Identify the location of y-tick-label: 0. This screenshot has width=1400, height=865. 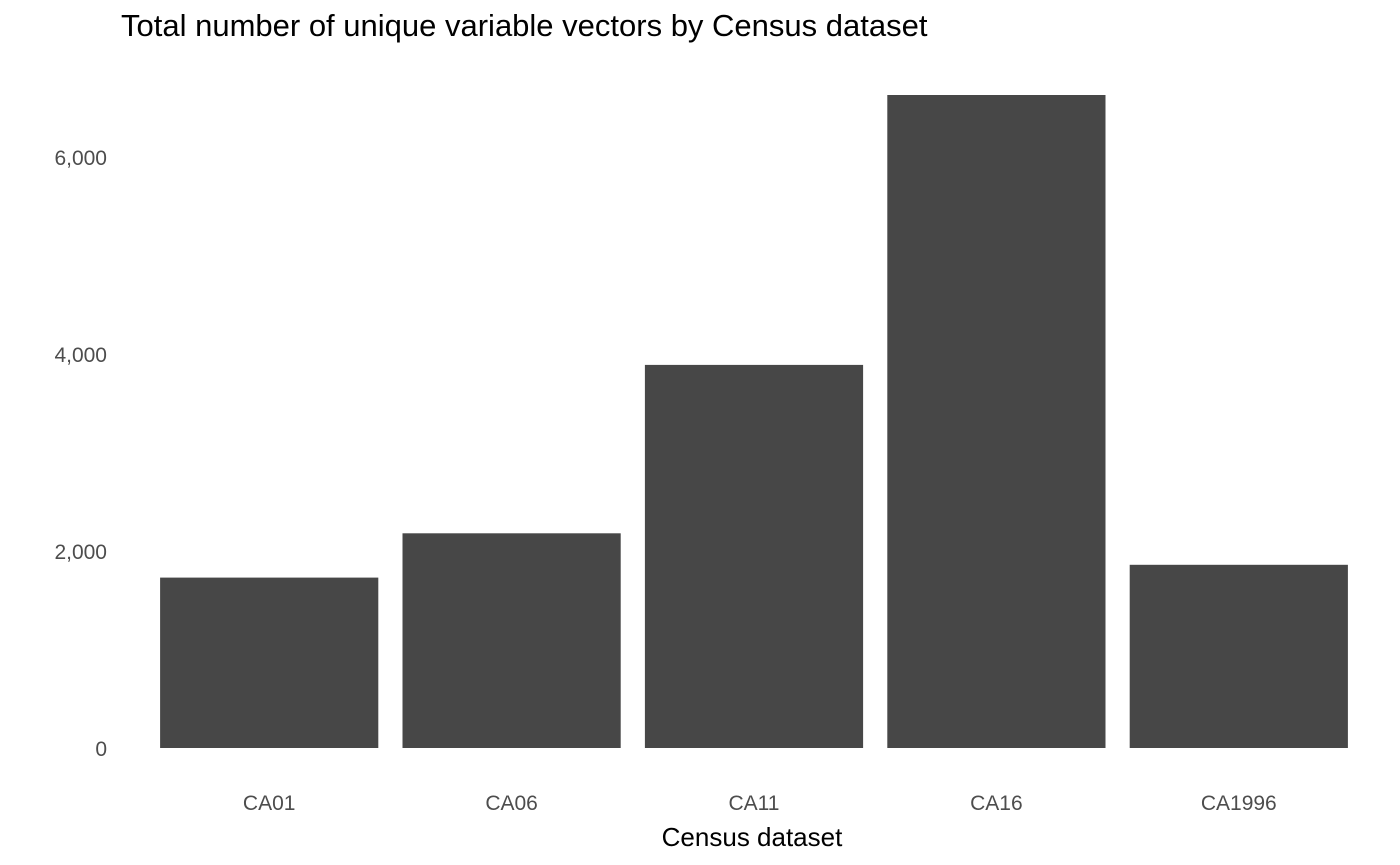
(101, 749).